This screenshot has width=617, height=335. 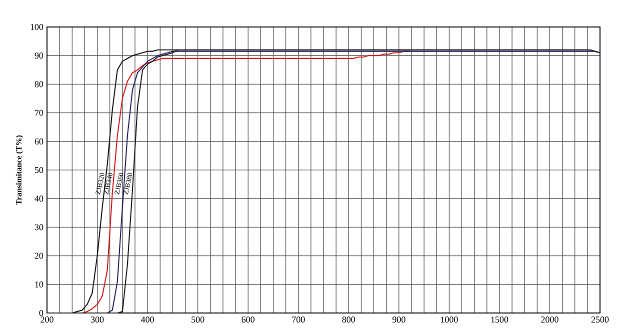 I want to click on y-tick-label: 0, so click(x=41, y=313).